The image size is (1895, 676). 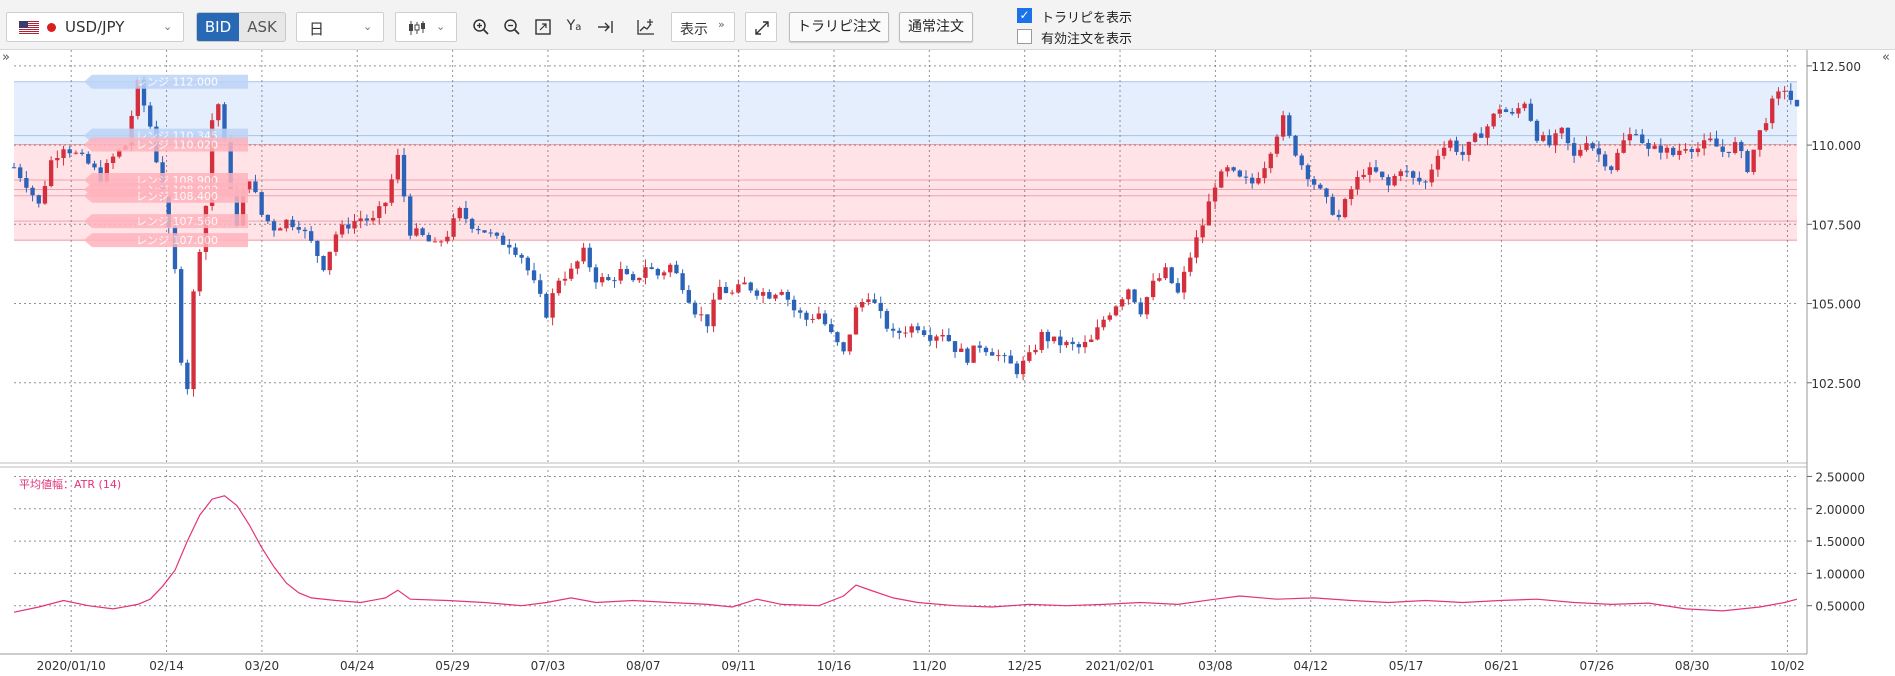 I want to click on period-select: 日 ⌄, so click(x=340, y=27).